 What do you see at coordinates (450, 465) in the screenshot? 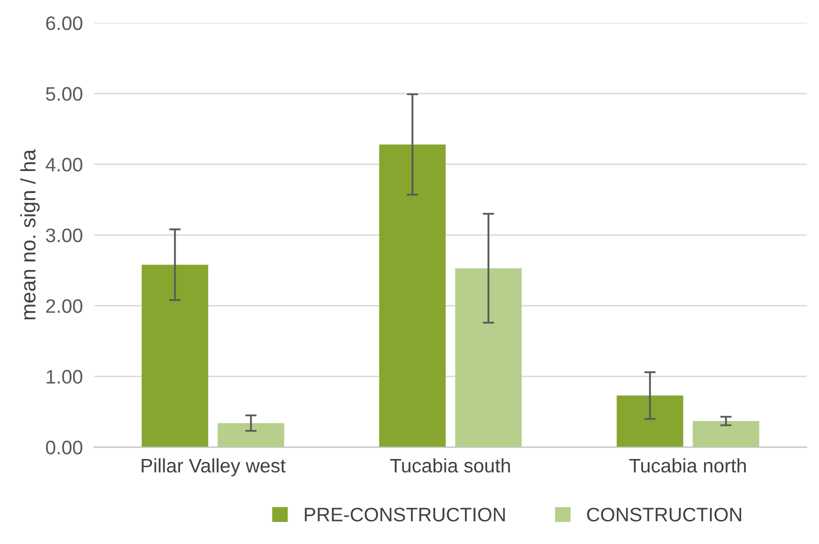
I see `x-tick-label: Tucabia south` at bounding box center [450, 465].